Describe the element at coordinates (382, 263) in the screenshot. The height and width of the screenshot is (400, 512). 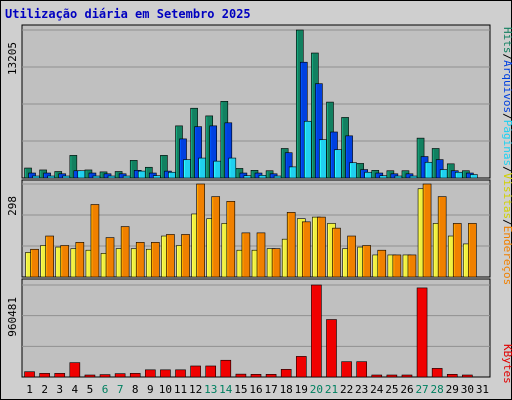
I see `bar-endereços-day-24` at that location.